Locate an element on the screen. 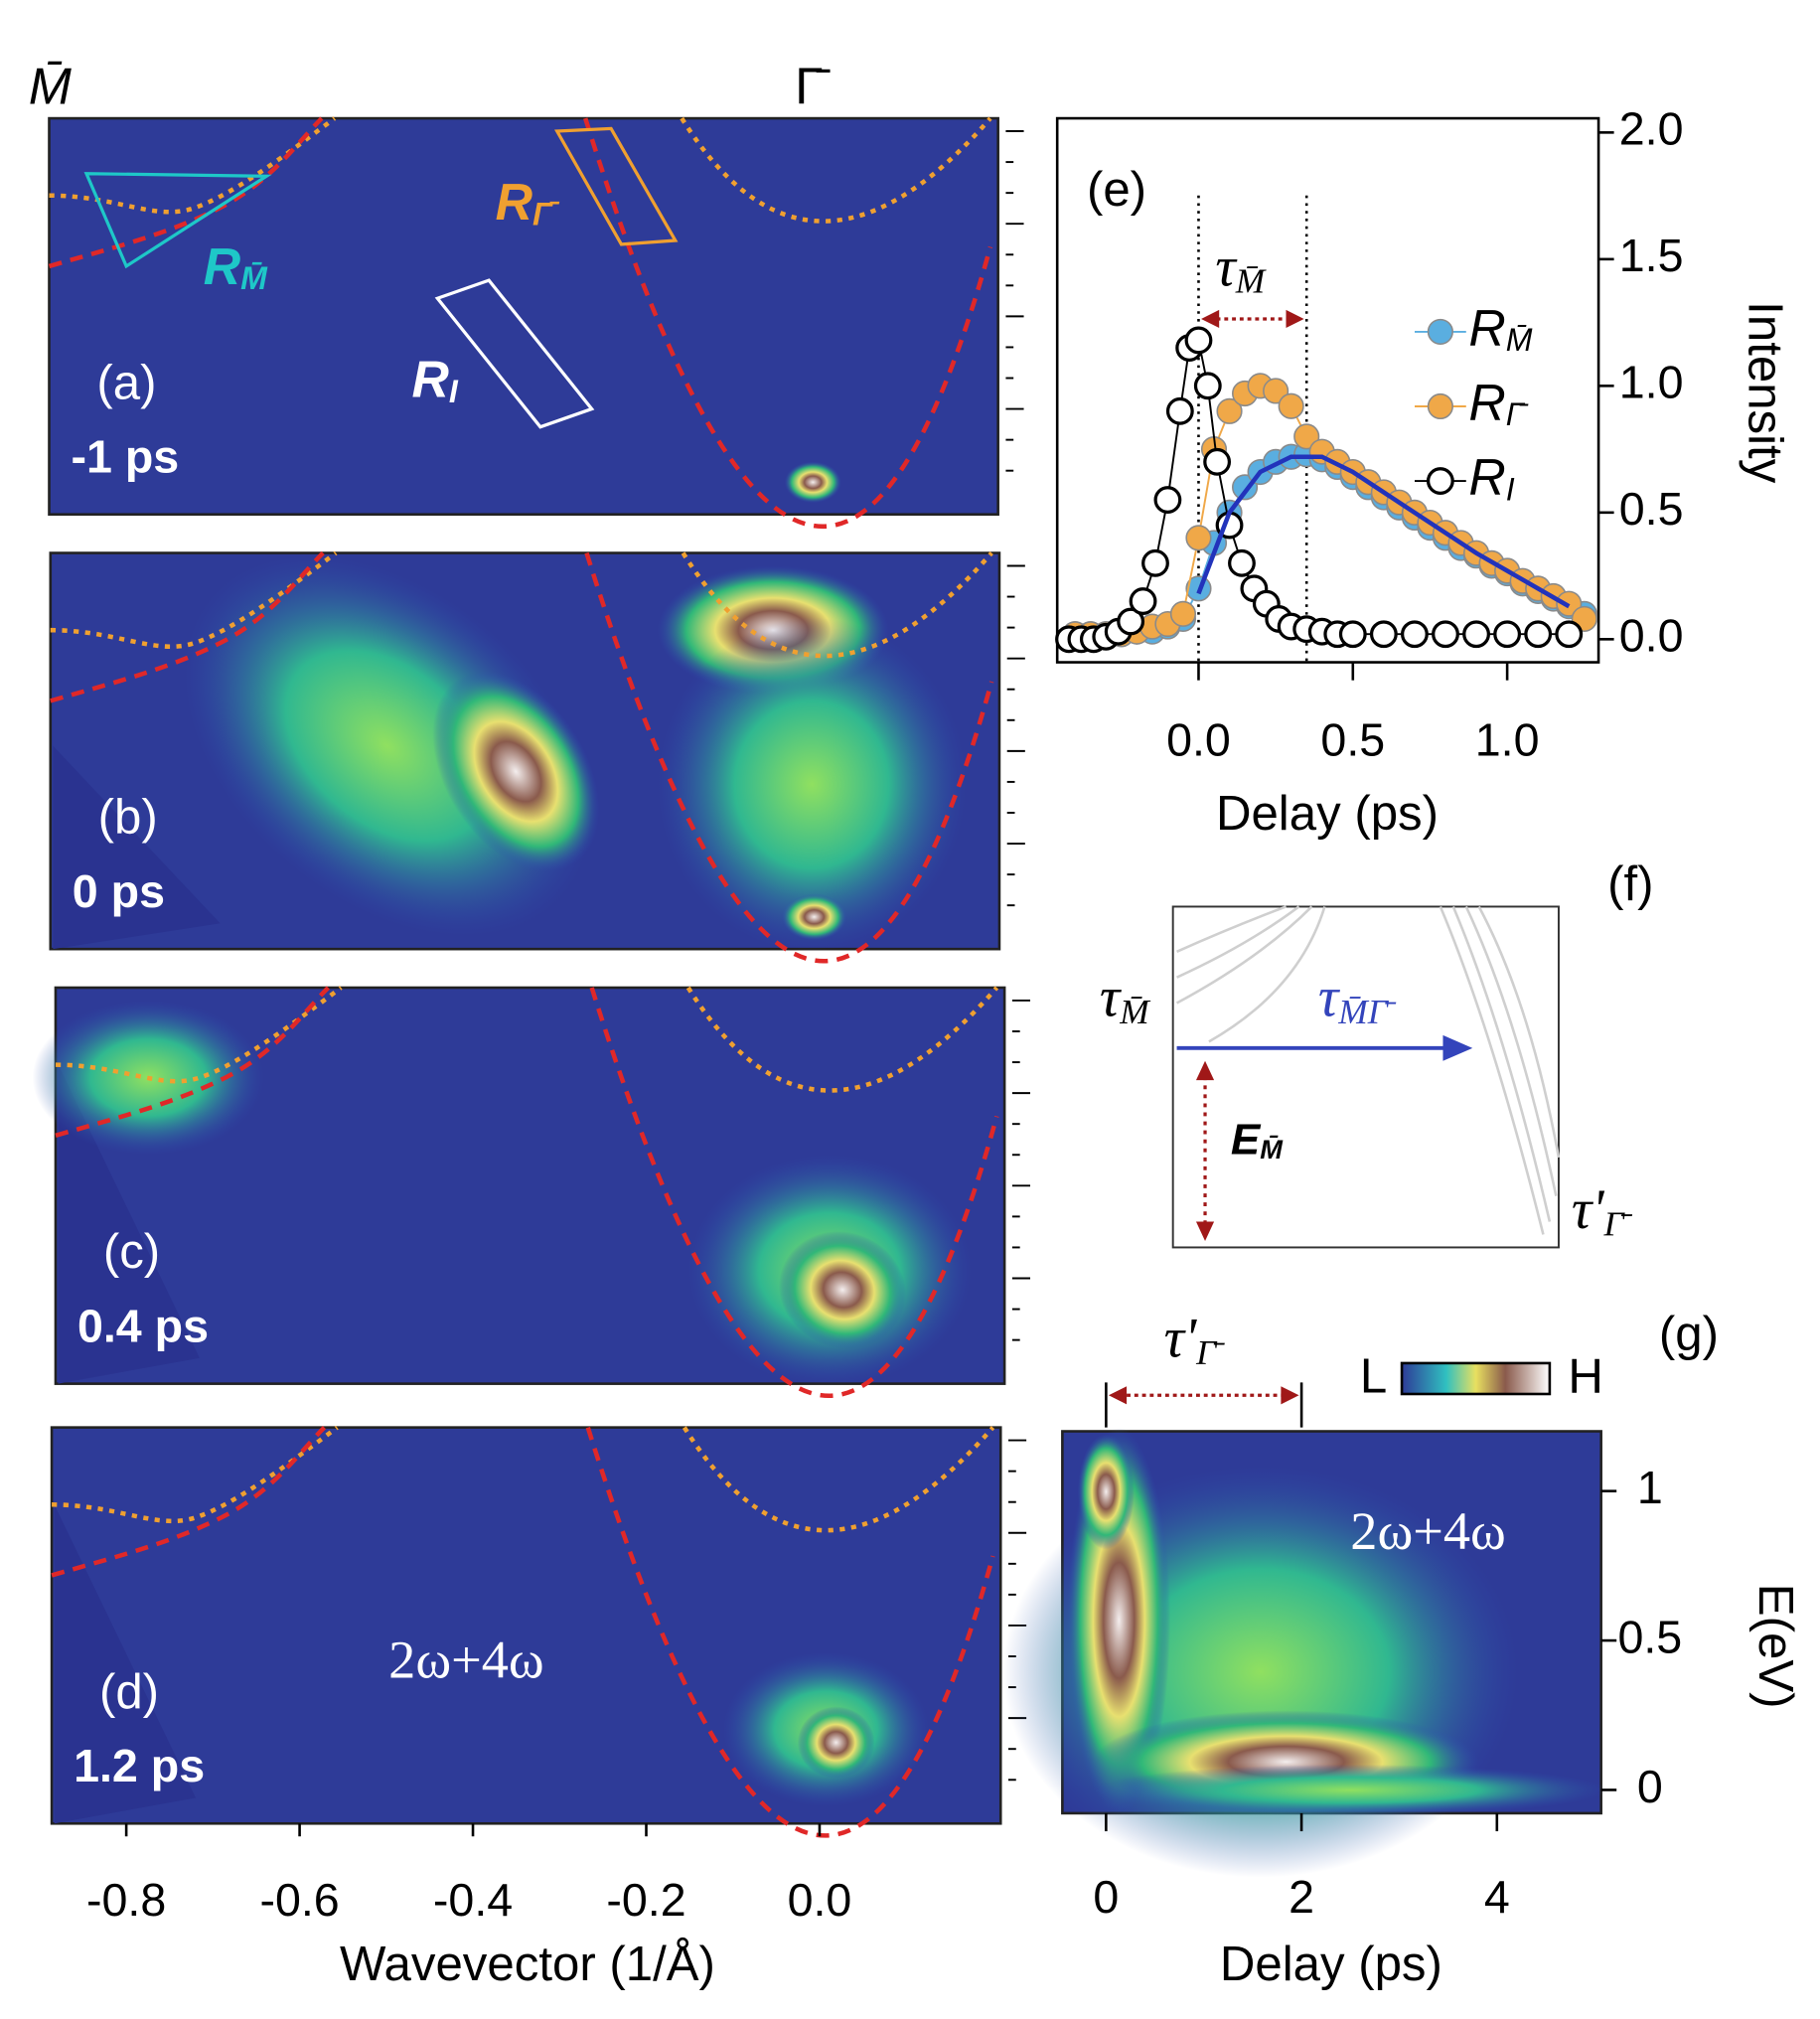 This screenshot has height=2019, width=1820. legend-label: RM̄ is located at coordinates (1500, 329).